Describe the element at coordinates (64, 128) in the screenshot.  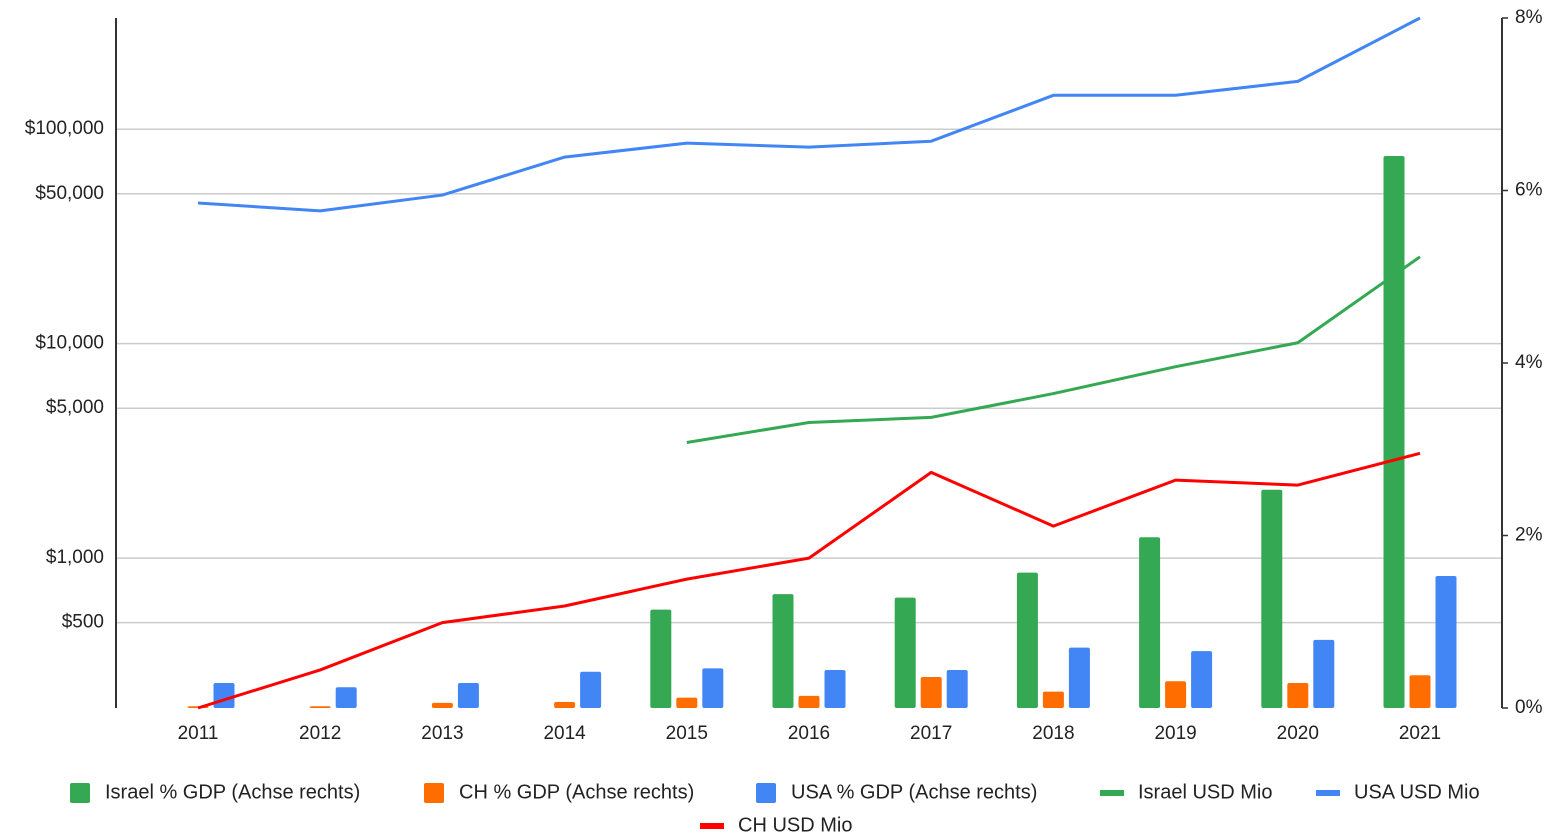
I see `y-tick-label: $100,000` at that location.